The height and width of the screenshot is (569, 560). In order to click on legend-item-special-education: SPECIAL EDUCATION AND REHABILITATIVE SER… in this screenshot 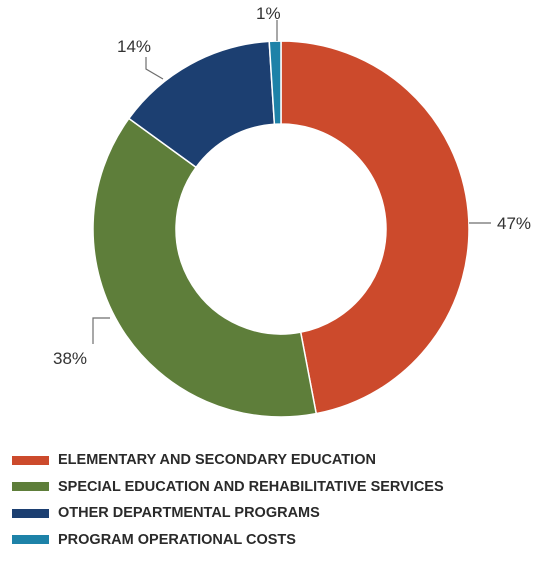, I will do `click(228, 487)`.